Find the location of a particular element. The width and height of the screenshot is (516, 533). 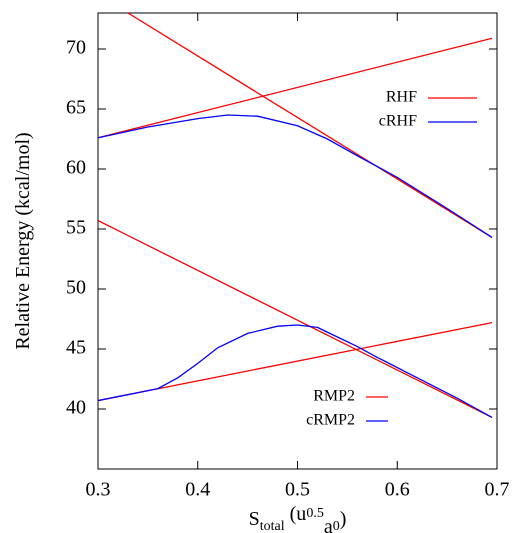

y-tick-label: 45 is located at coordinates (76, 348).